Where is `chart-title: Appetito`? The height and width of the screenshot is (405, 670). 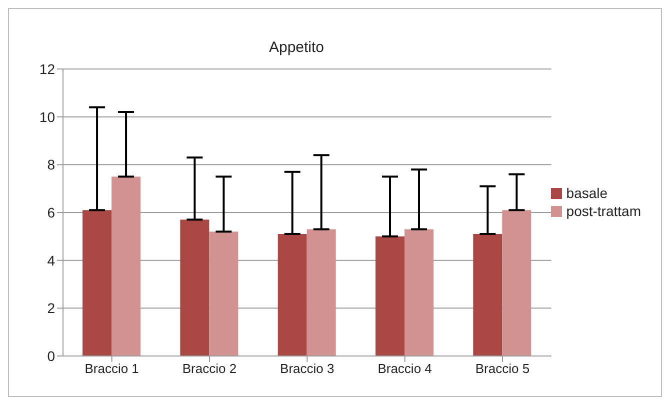
chart-title: Appetito is located at coordinates (297, 47).